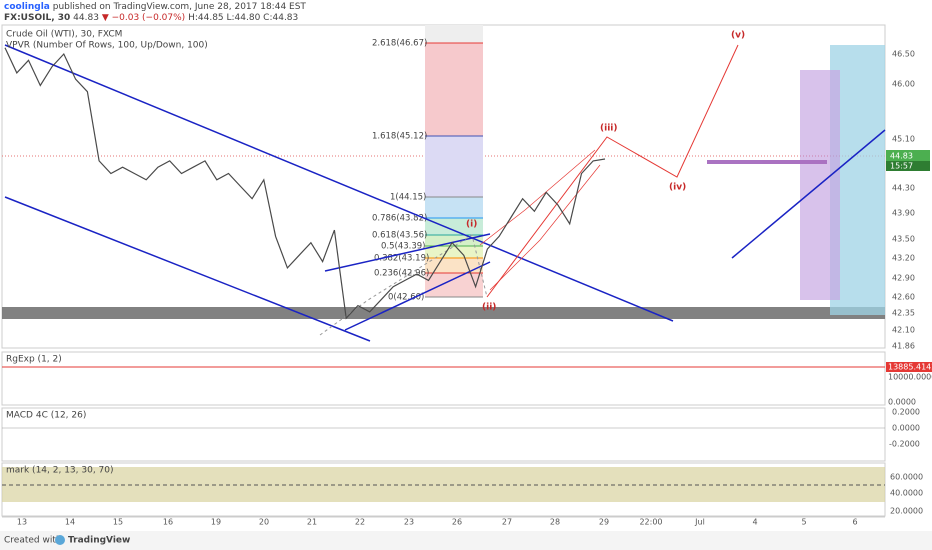 Image resolution: width=932 pixels, height=550 pixels. Describe the element at coordinates (33, 541) in the screenshot. I see `footer-text: Created with` at that location.